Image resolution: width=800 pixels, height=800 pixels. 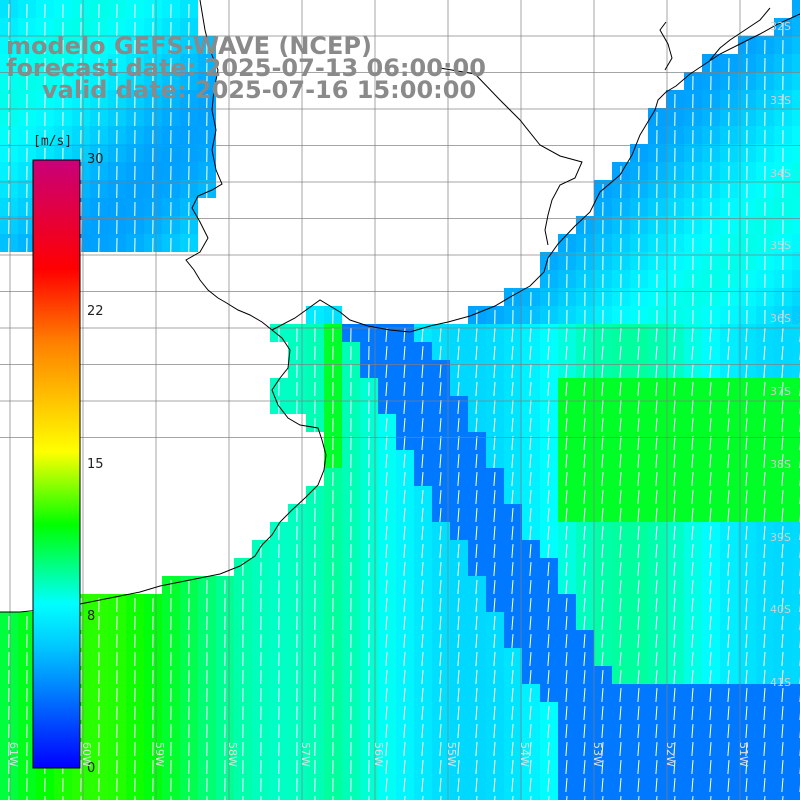 What do you see at coordinates (780, 464) in the screenshot?
I see `lat-label-38s: 38S` at bounding box center [780, 464].